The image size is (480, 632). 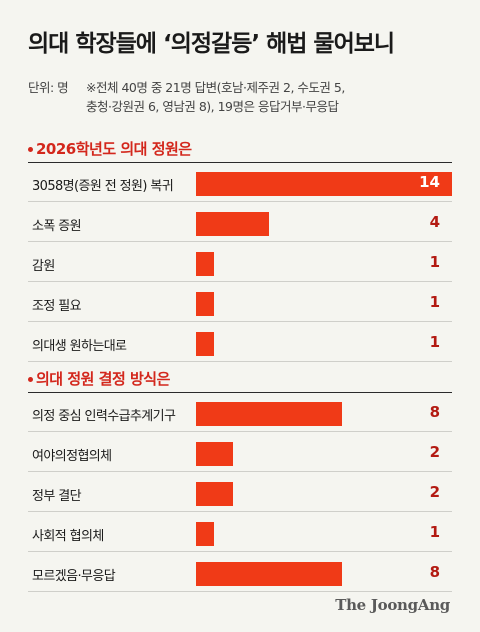 What do you see at coordinates (48, 87) in the screenshot?
I see `unit-label: 단위: 명` at bounding box center [48, 87].